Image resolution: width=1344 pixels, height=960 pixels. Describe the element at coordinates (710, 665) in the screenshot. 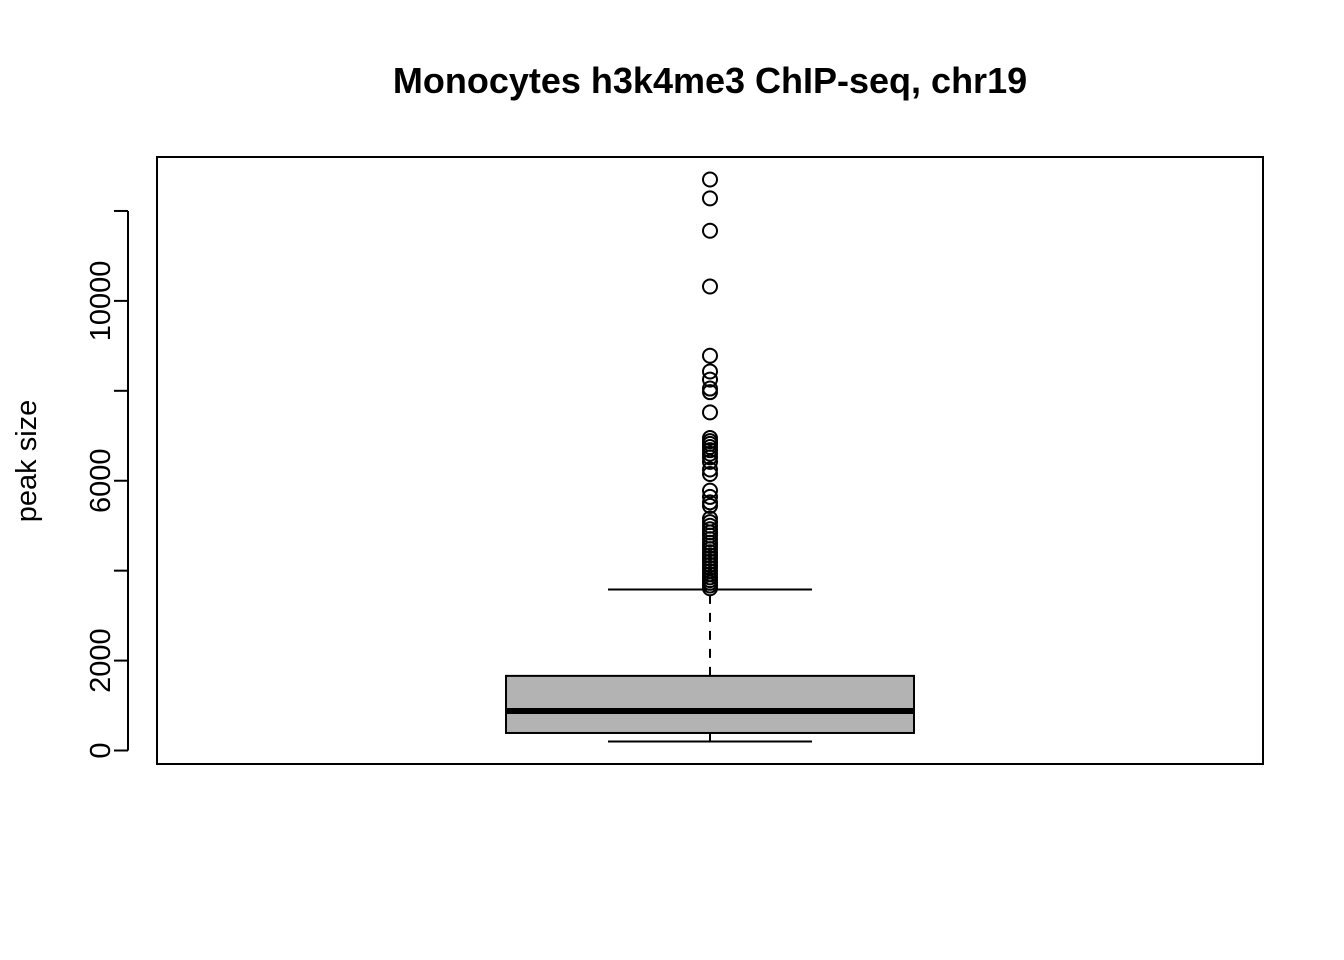

I see `box-plot` at that location.